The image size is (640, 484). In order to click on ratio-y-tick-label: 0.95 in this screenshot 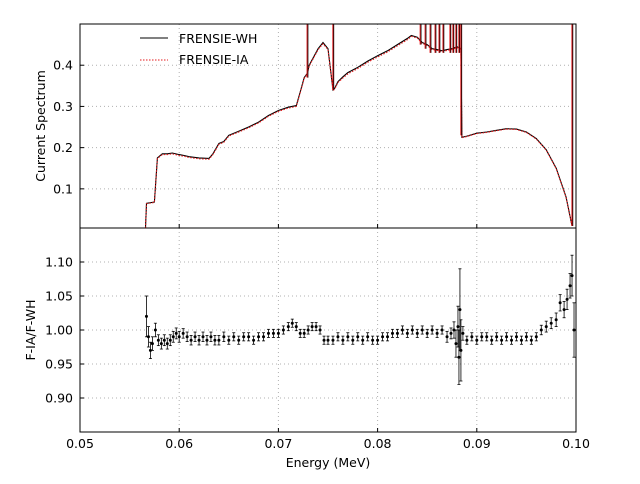, I will do `click(59, 364)`.